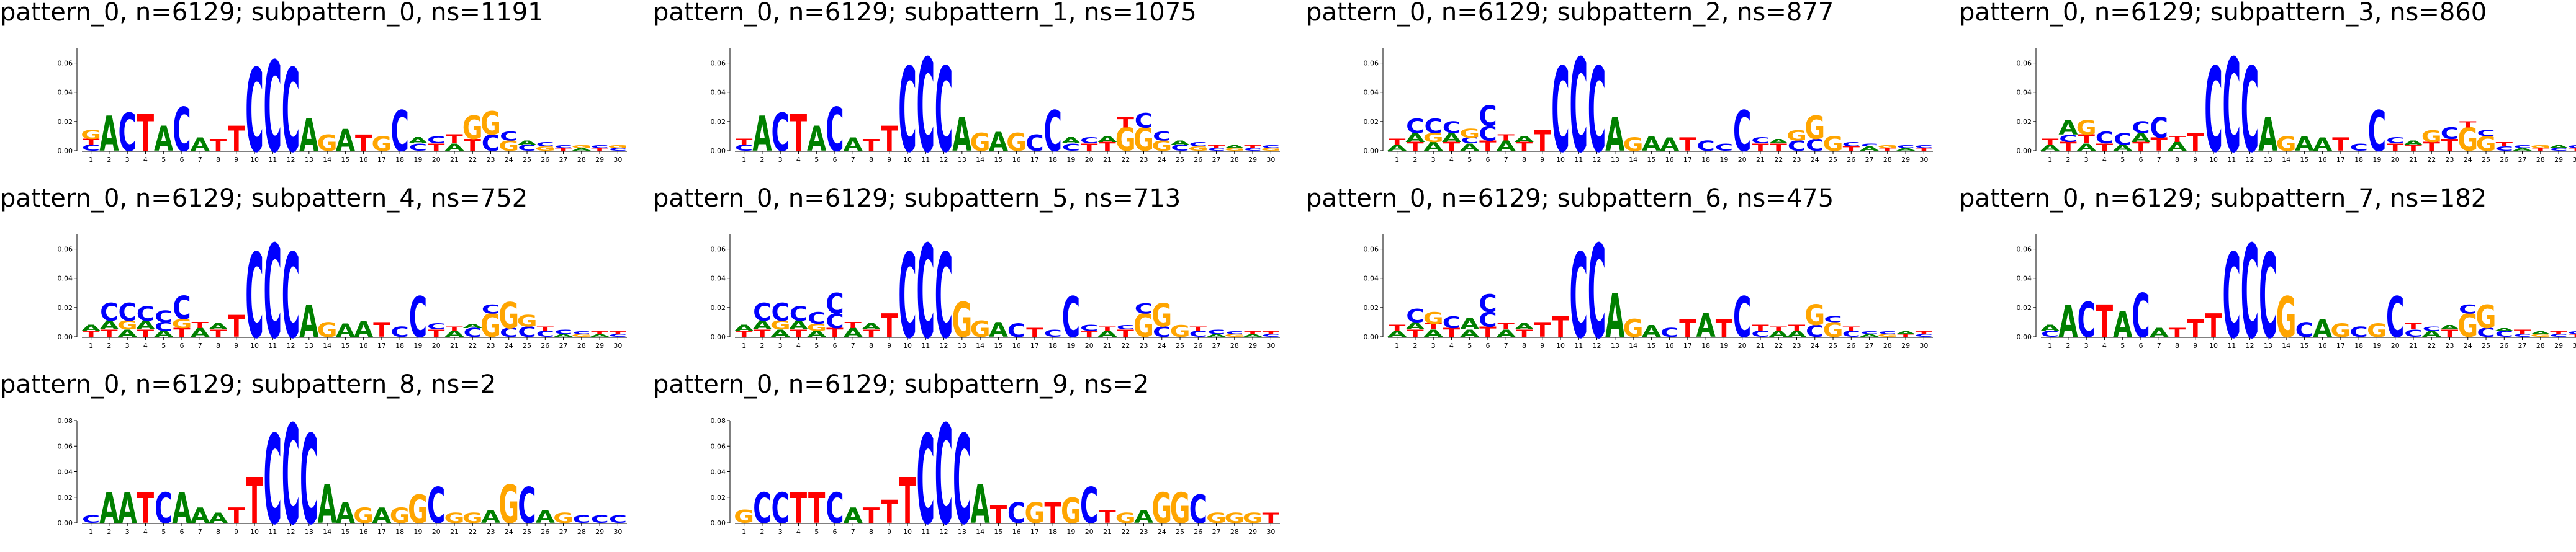 The width and height of the screenshot is (2576, 552). Describe the element at coordinates (91, 346) in the screenshot. I see `x-tick-label: 1` at that location.